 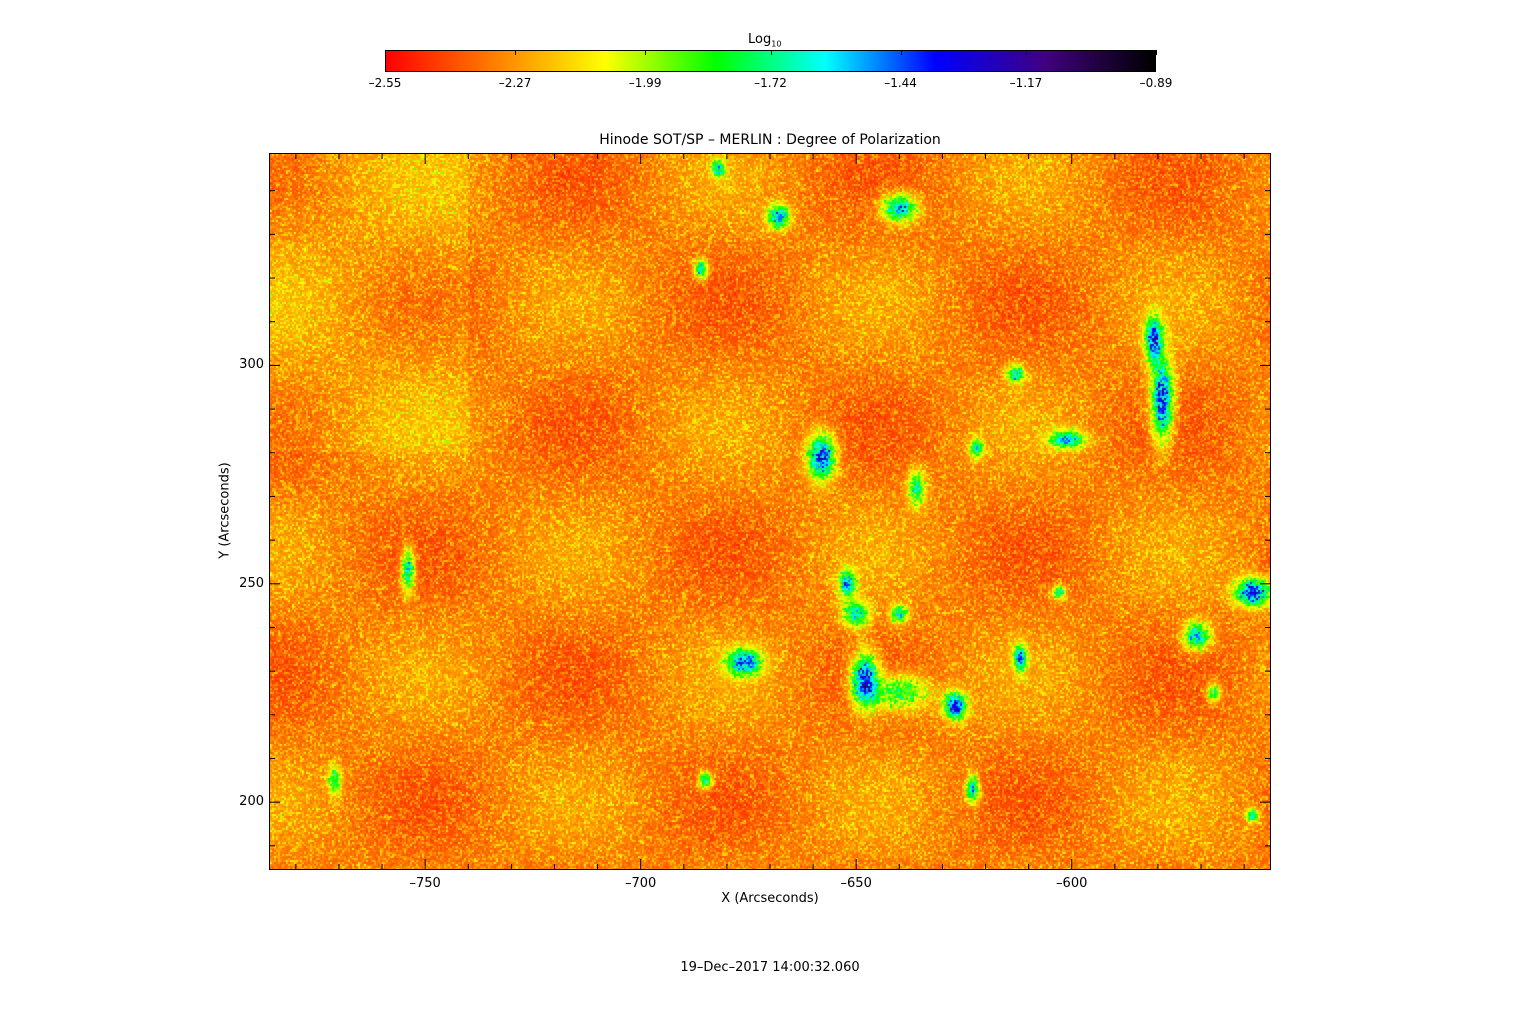 What do you see at coordinates (251, 365) in the screenshot?
I see `y-tick-label: 300` at bounding box center [251, 365].